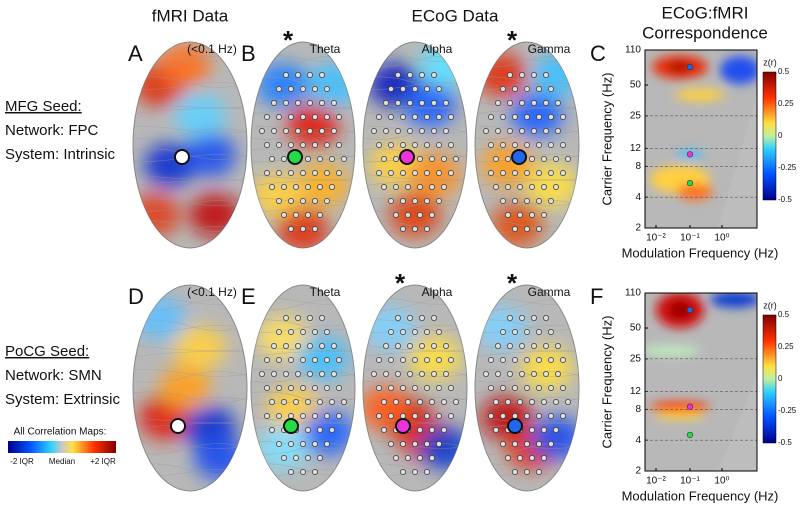  What do you see at coordinates (721, 481) in the screenshot?
I see `x-tick-label: 10⁰` at bounding box center [721, 481].